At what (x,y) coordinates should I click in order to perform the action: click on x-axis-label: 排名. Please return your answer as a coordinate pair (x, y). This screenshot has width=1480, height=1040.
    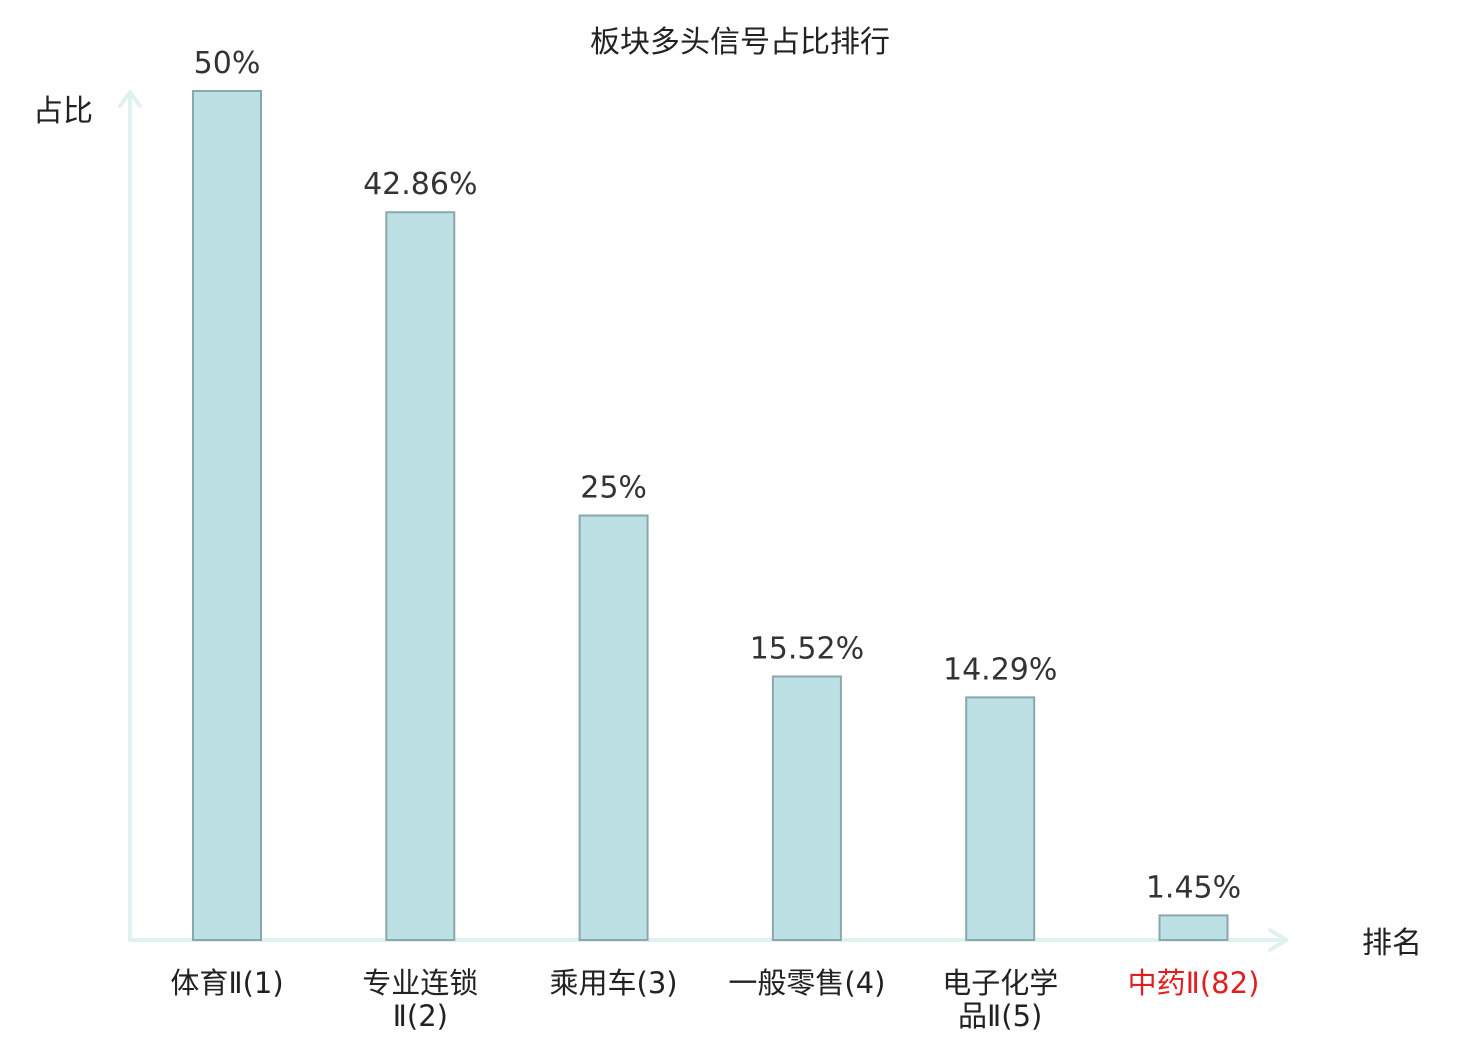
    Looking at the image, I should click on (1392, 943).